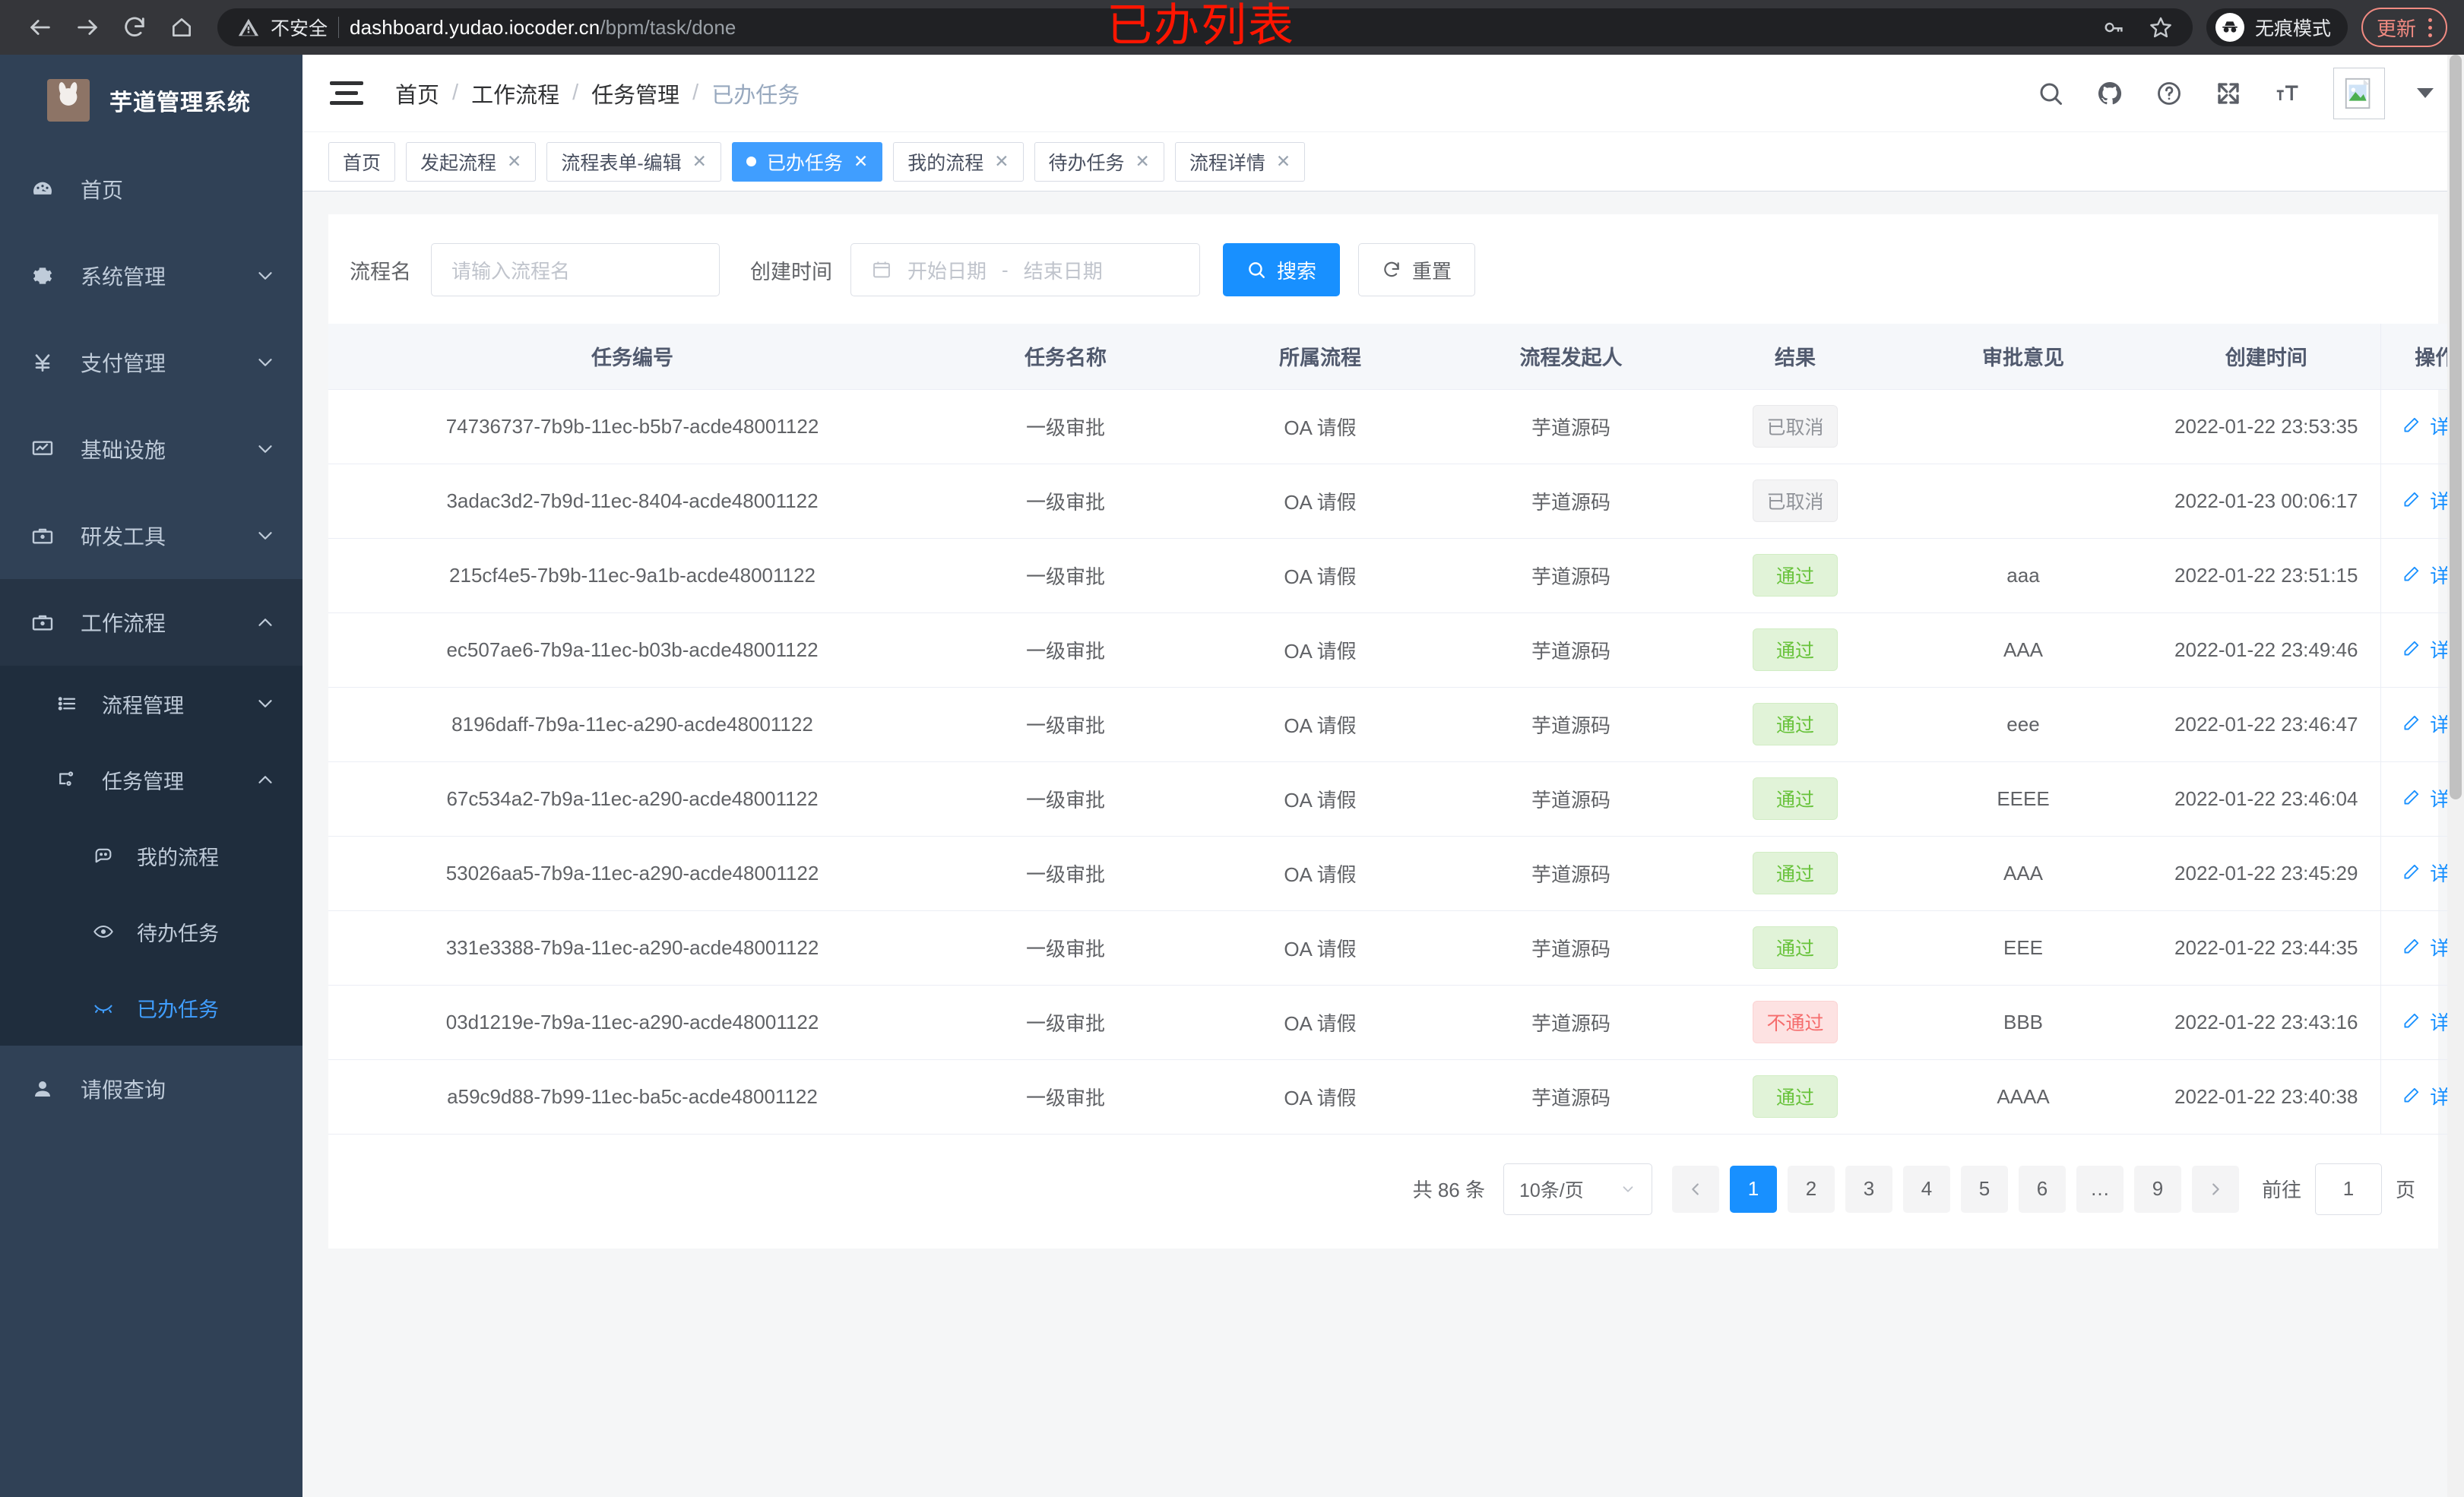 This screenshot has height=1497, width=2464. Describe the element at coordinates (151, 449) in the screenshot. I see `sidebar-item-infrastructure: 基础设施` at that location.